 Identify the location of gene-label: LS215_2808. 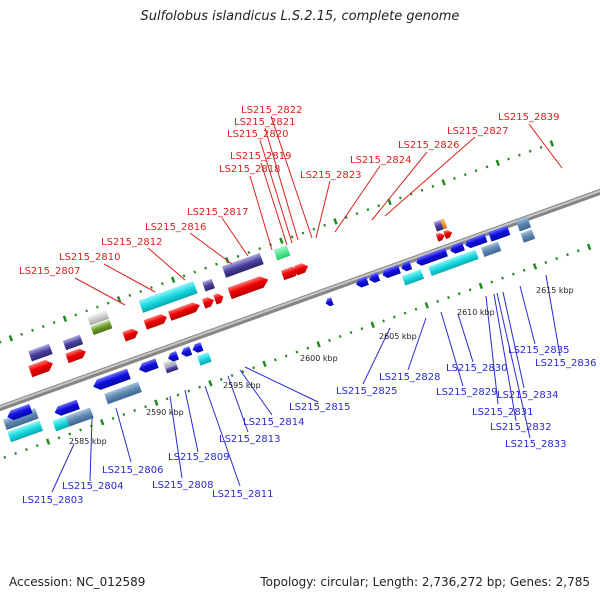
(182, 485).